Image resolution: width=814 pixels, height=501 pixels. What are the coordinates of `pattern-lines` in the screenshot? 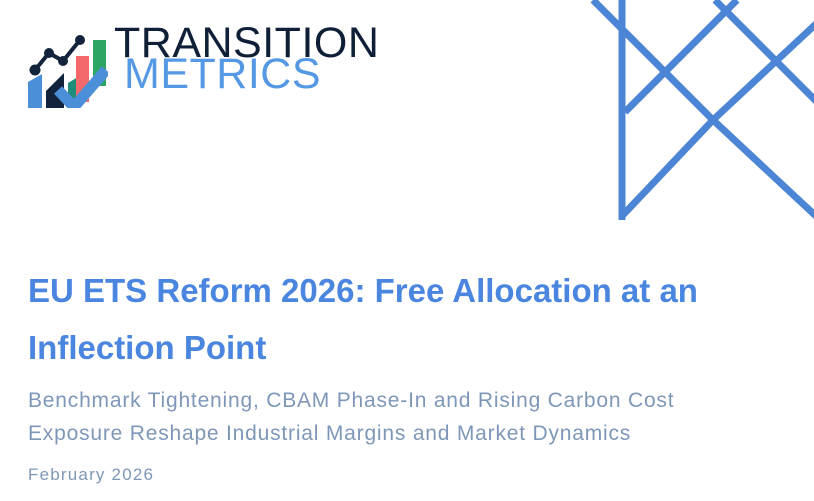 It's located at (702, 110).